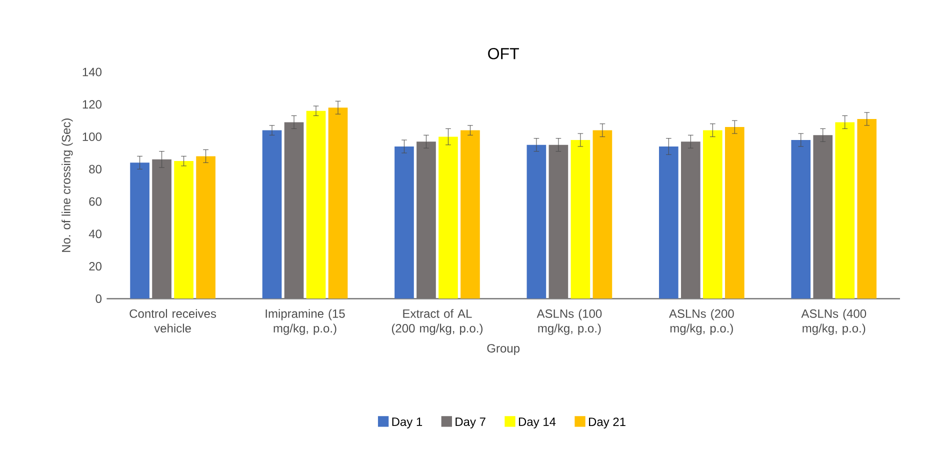 The width and height of the screenshot is (927, 476). Describe the element at coordinates (437, 322) in the screenshot. I see `x-tick-label: Extract of AL (200 mg/kg, p.o.)` at that location.